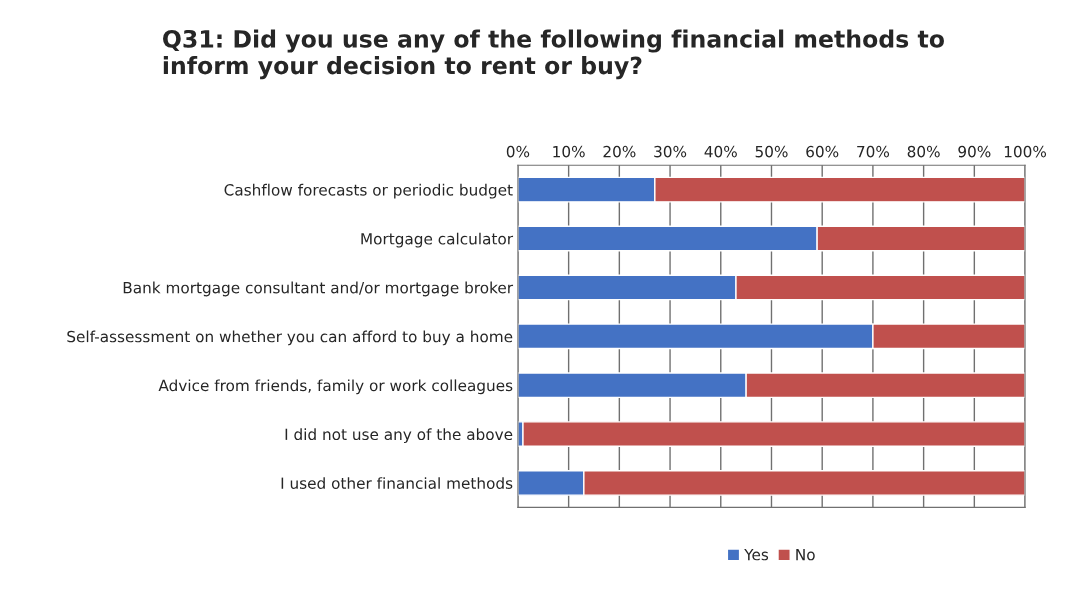 The height and width of the screenshot is (590, 1079). What do you see at coordinates (397, 483) in the screenshot?
I see `y-tick-label: I used other financial methods` at bounding box center [397, 483].